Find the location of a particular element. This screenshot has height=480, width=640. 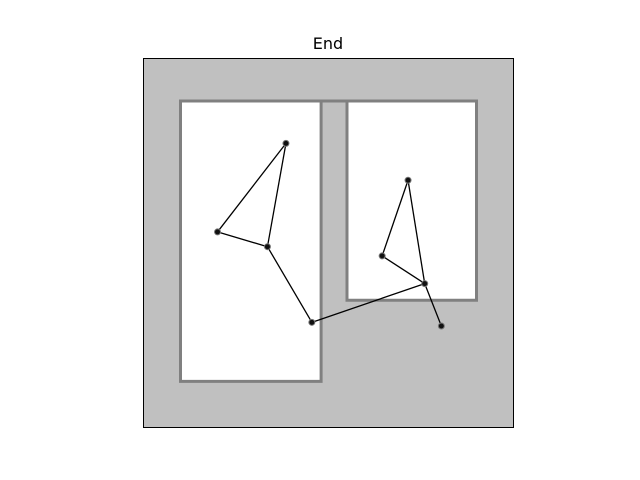

path-nodes is located at coordinates (329, 234).